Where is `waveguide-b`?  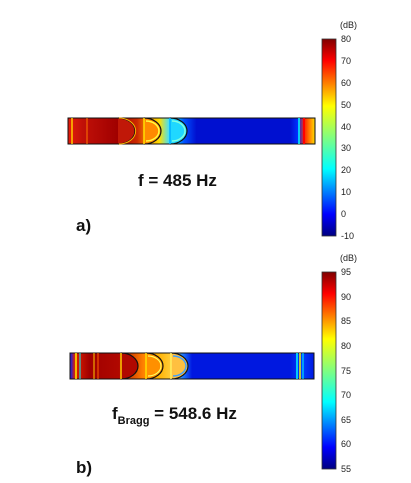 waveguide-b is located at coordinates (192, 366).